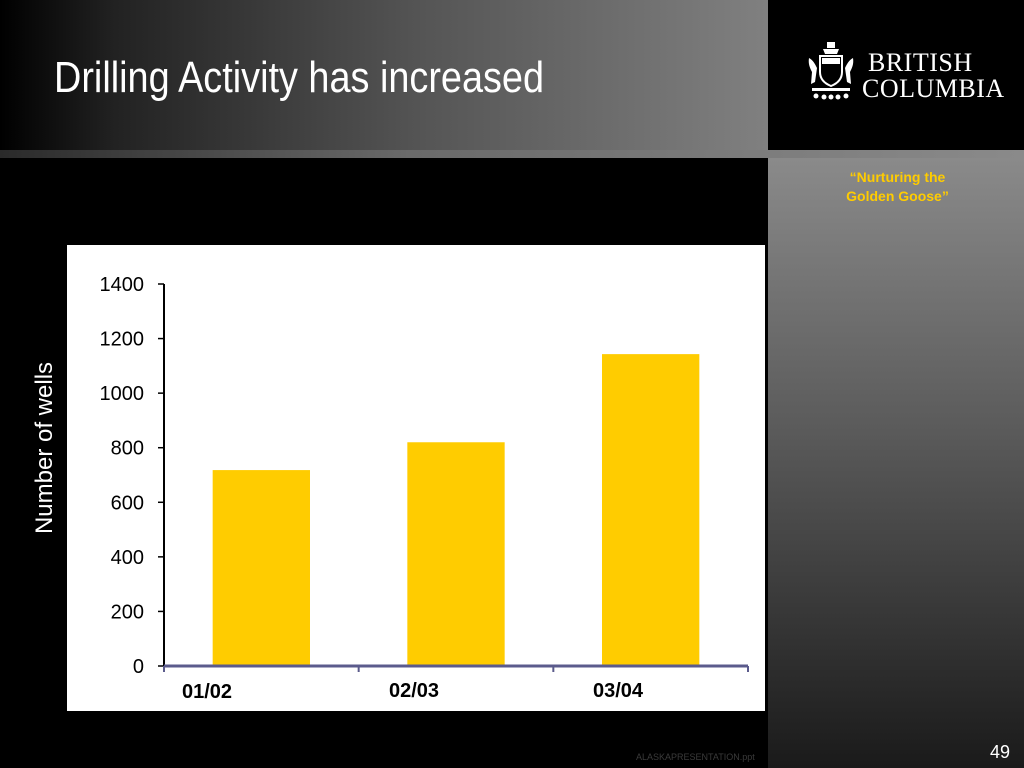  What do you see at coordinates (122, 285) in the screenshot?
I see `y-tick-label: 1400` at bounding box center [122, 285].